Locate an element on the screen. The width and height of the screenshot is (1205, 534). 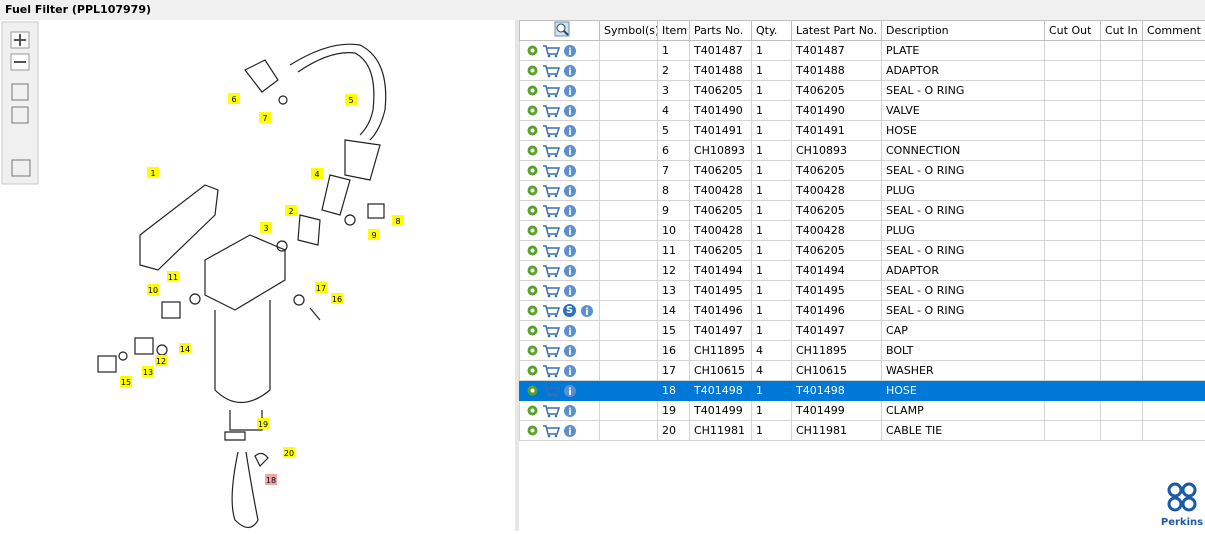
callout-label: 19 is located at coordinates (263, 424).